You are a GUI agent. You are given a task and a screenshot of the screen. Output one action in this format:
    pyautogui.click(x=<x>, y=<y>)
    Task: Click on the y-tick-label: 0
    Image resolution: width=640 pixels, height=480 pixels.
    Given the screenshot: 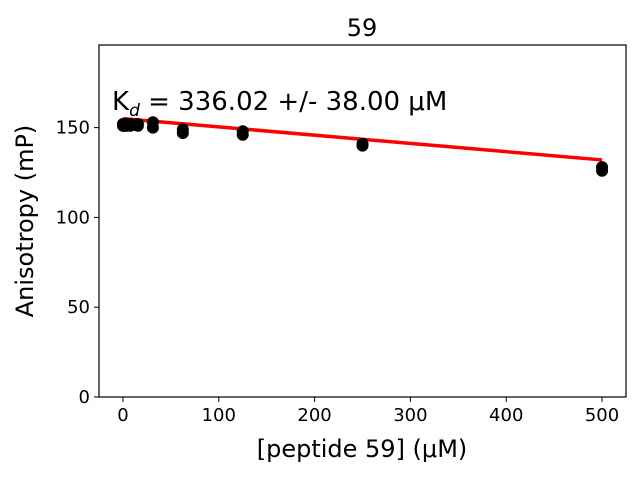 What is the action you would take?
    pyautogui.click(x=84, y=397)
    